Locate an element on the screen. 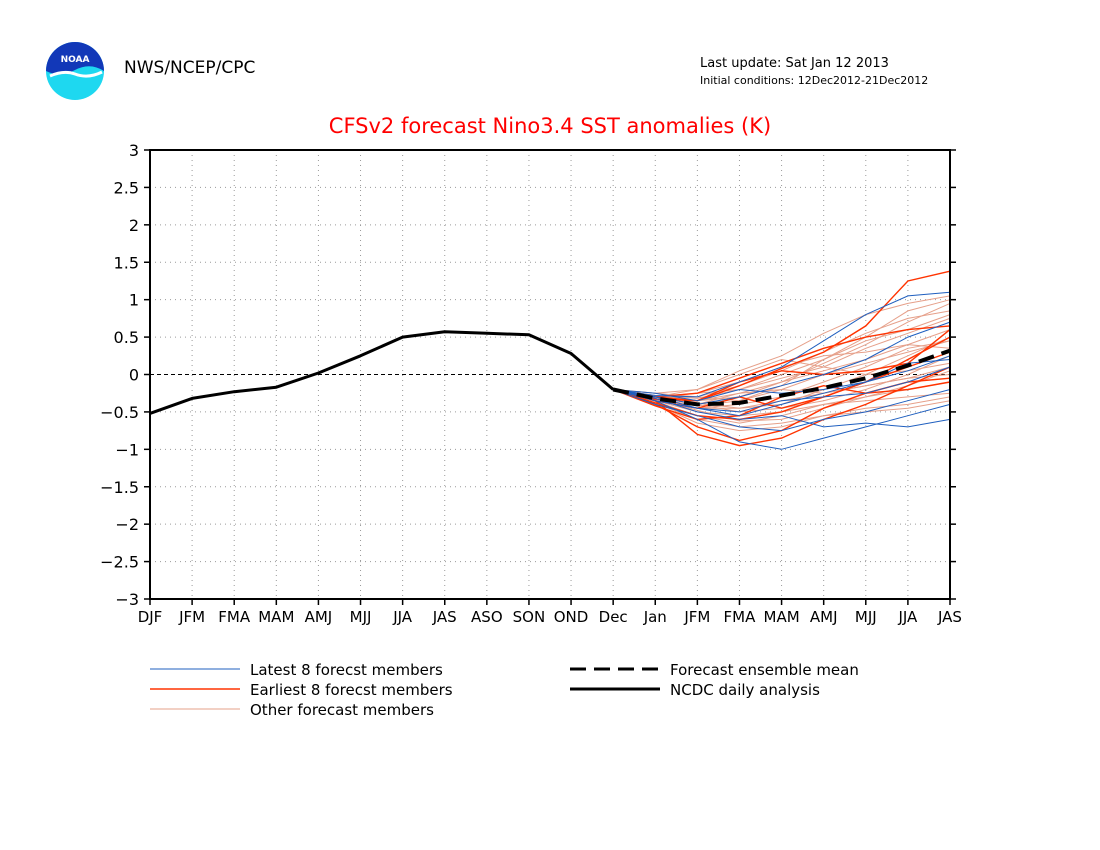 The image size is (1100, 850). earliest-member-line is located at coordinates (782, 336).